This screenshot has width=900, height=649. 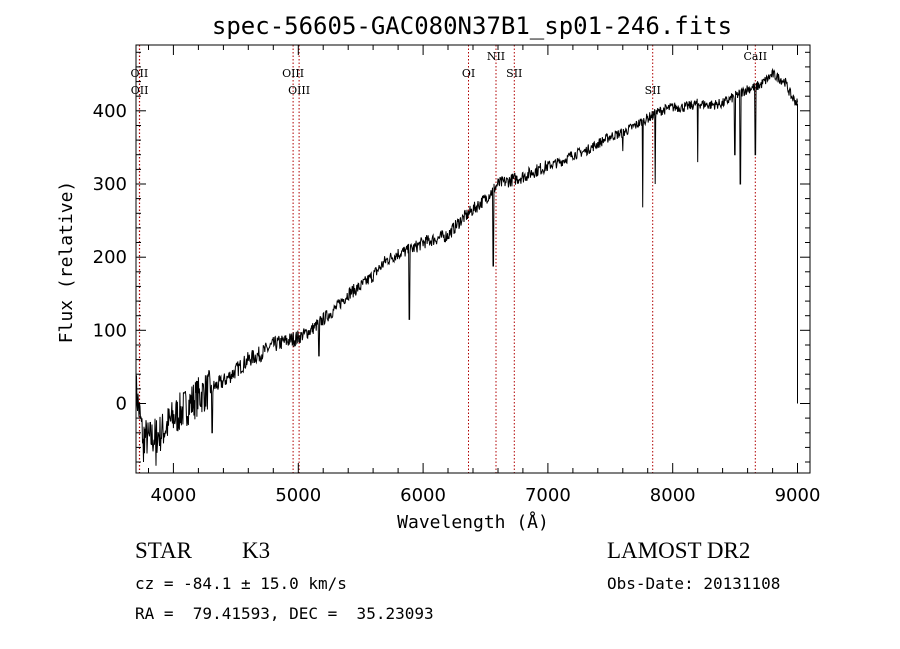 What do you see at coordinates (298, 495) in the screenshot?
I see `x-tick-label: 5000` at bounding box center [298, 495].